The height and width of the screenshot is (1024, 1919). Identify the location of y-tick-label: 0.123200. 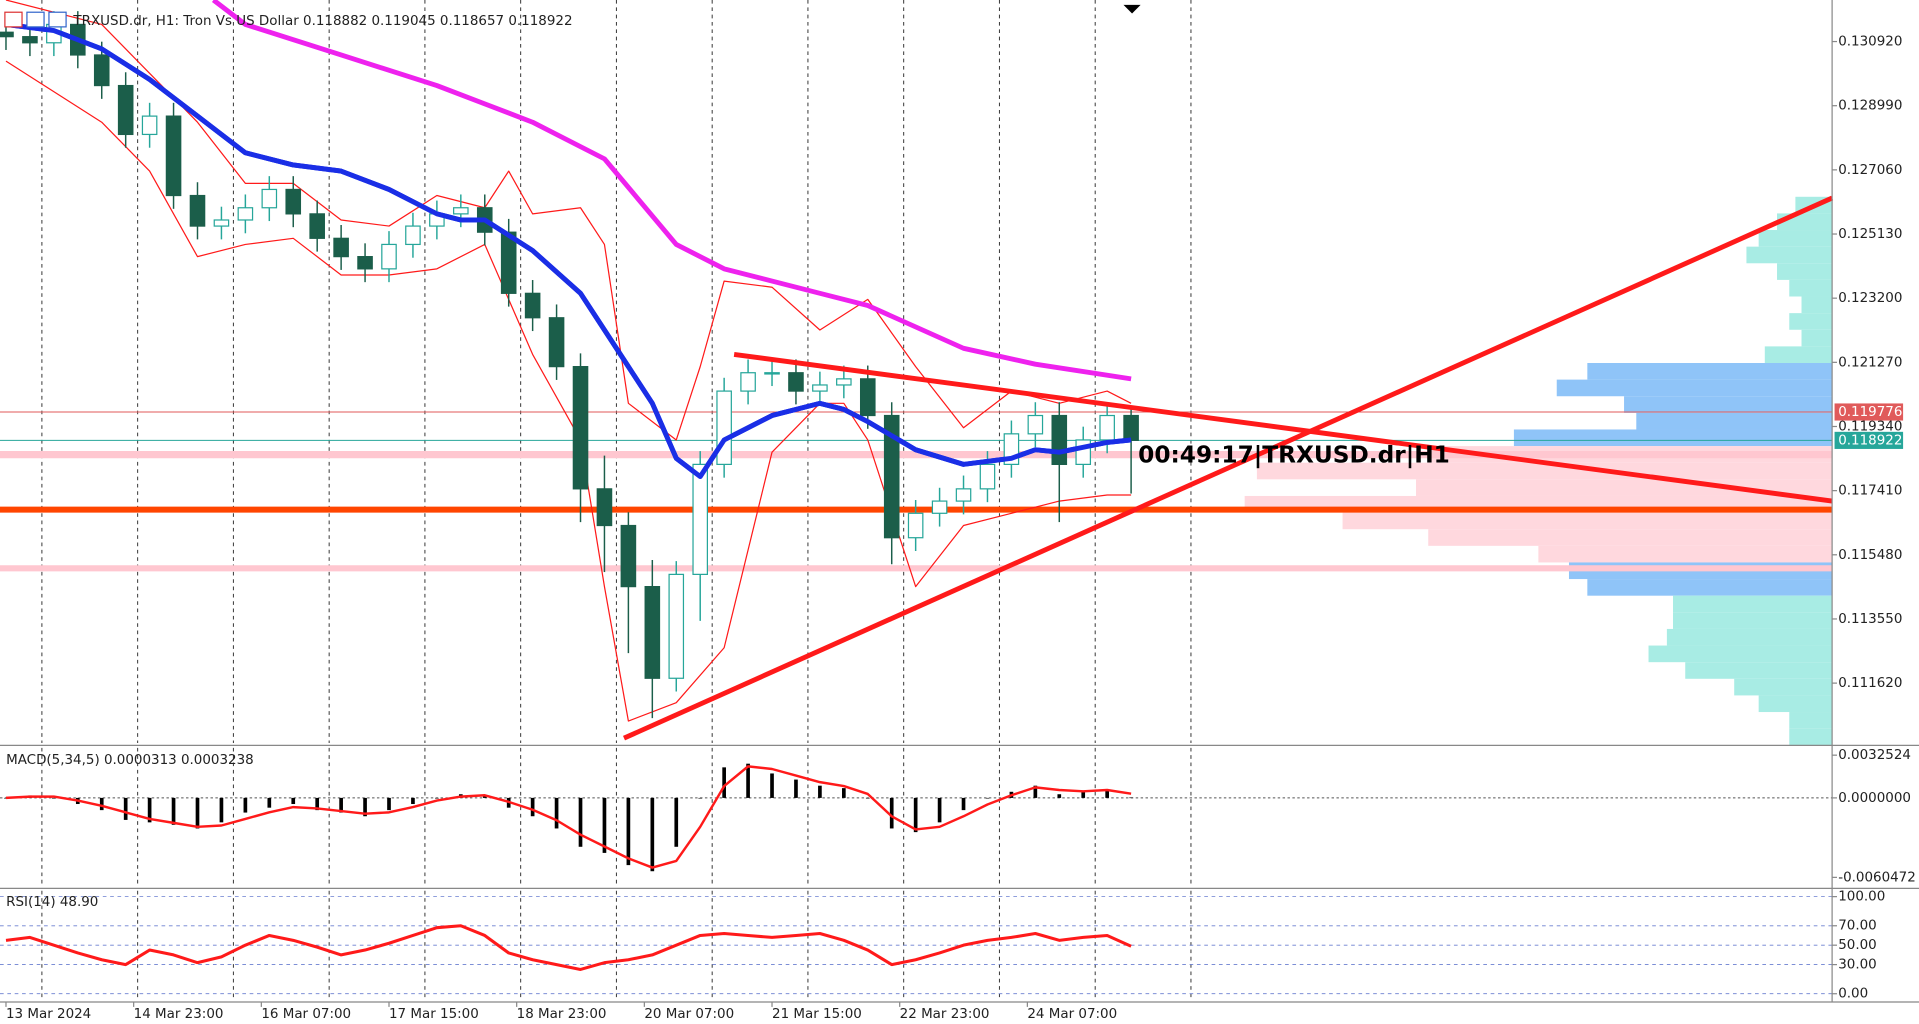
(1870, 298).